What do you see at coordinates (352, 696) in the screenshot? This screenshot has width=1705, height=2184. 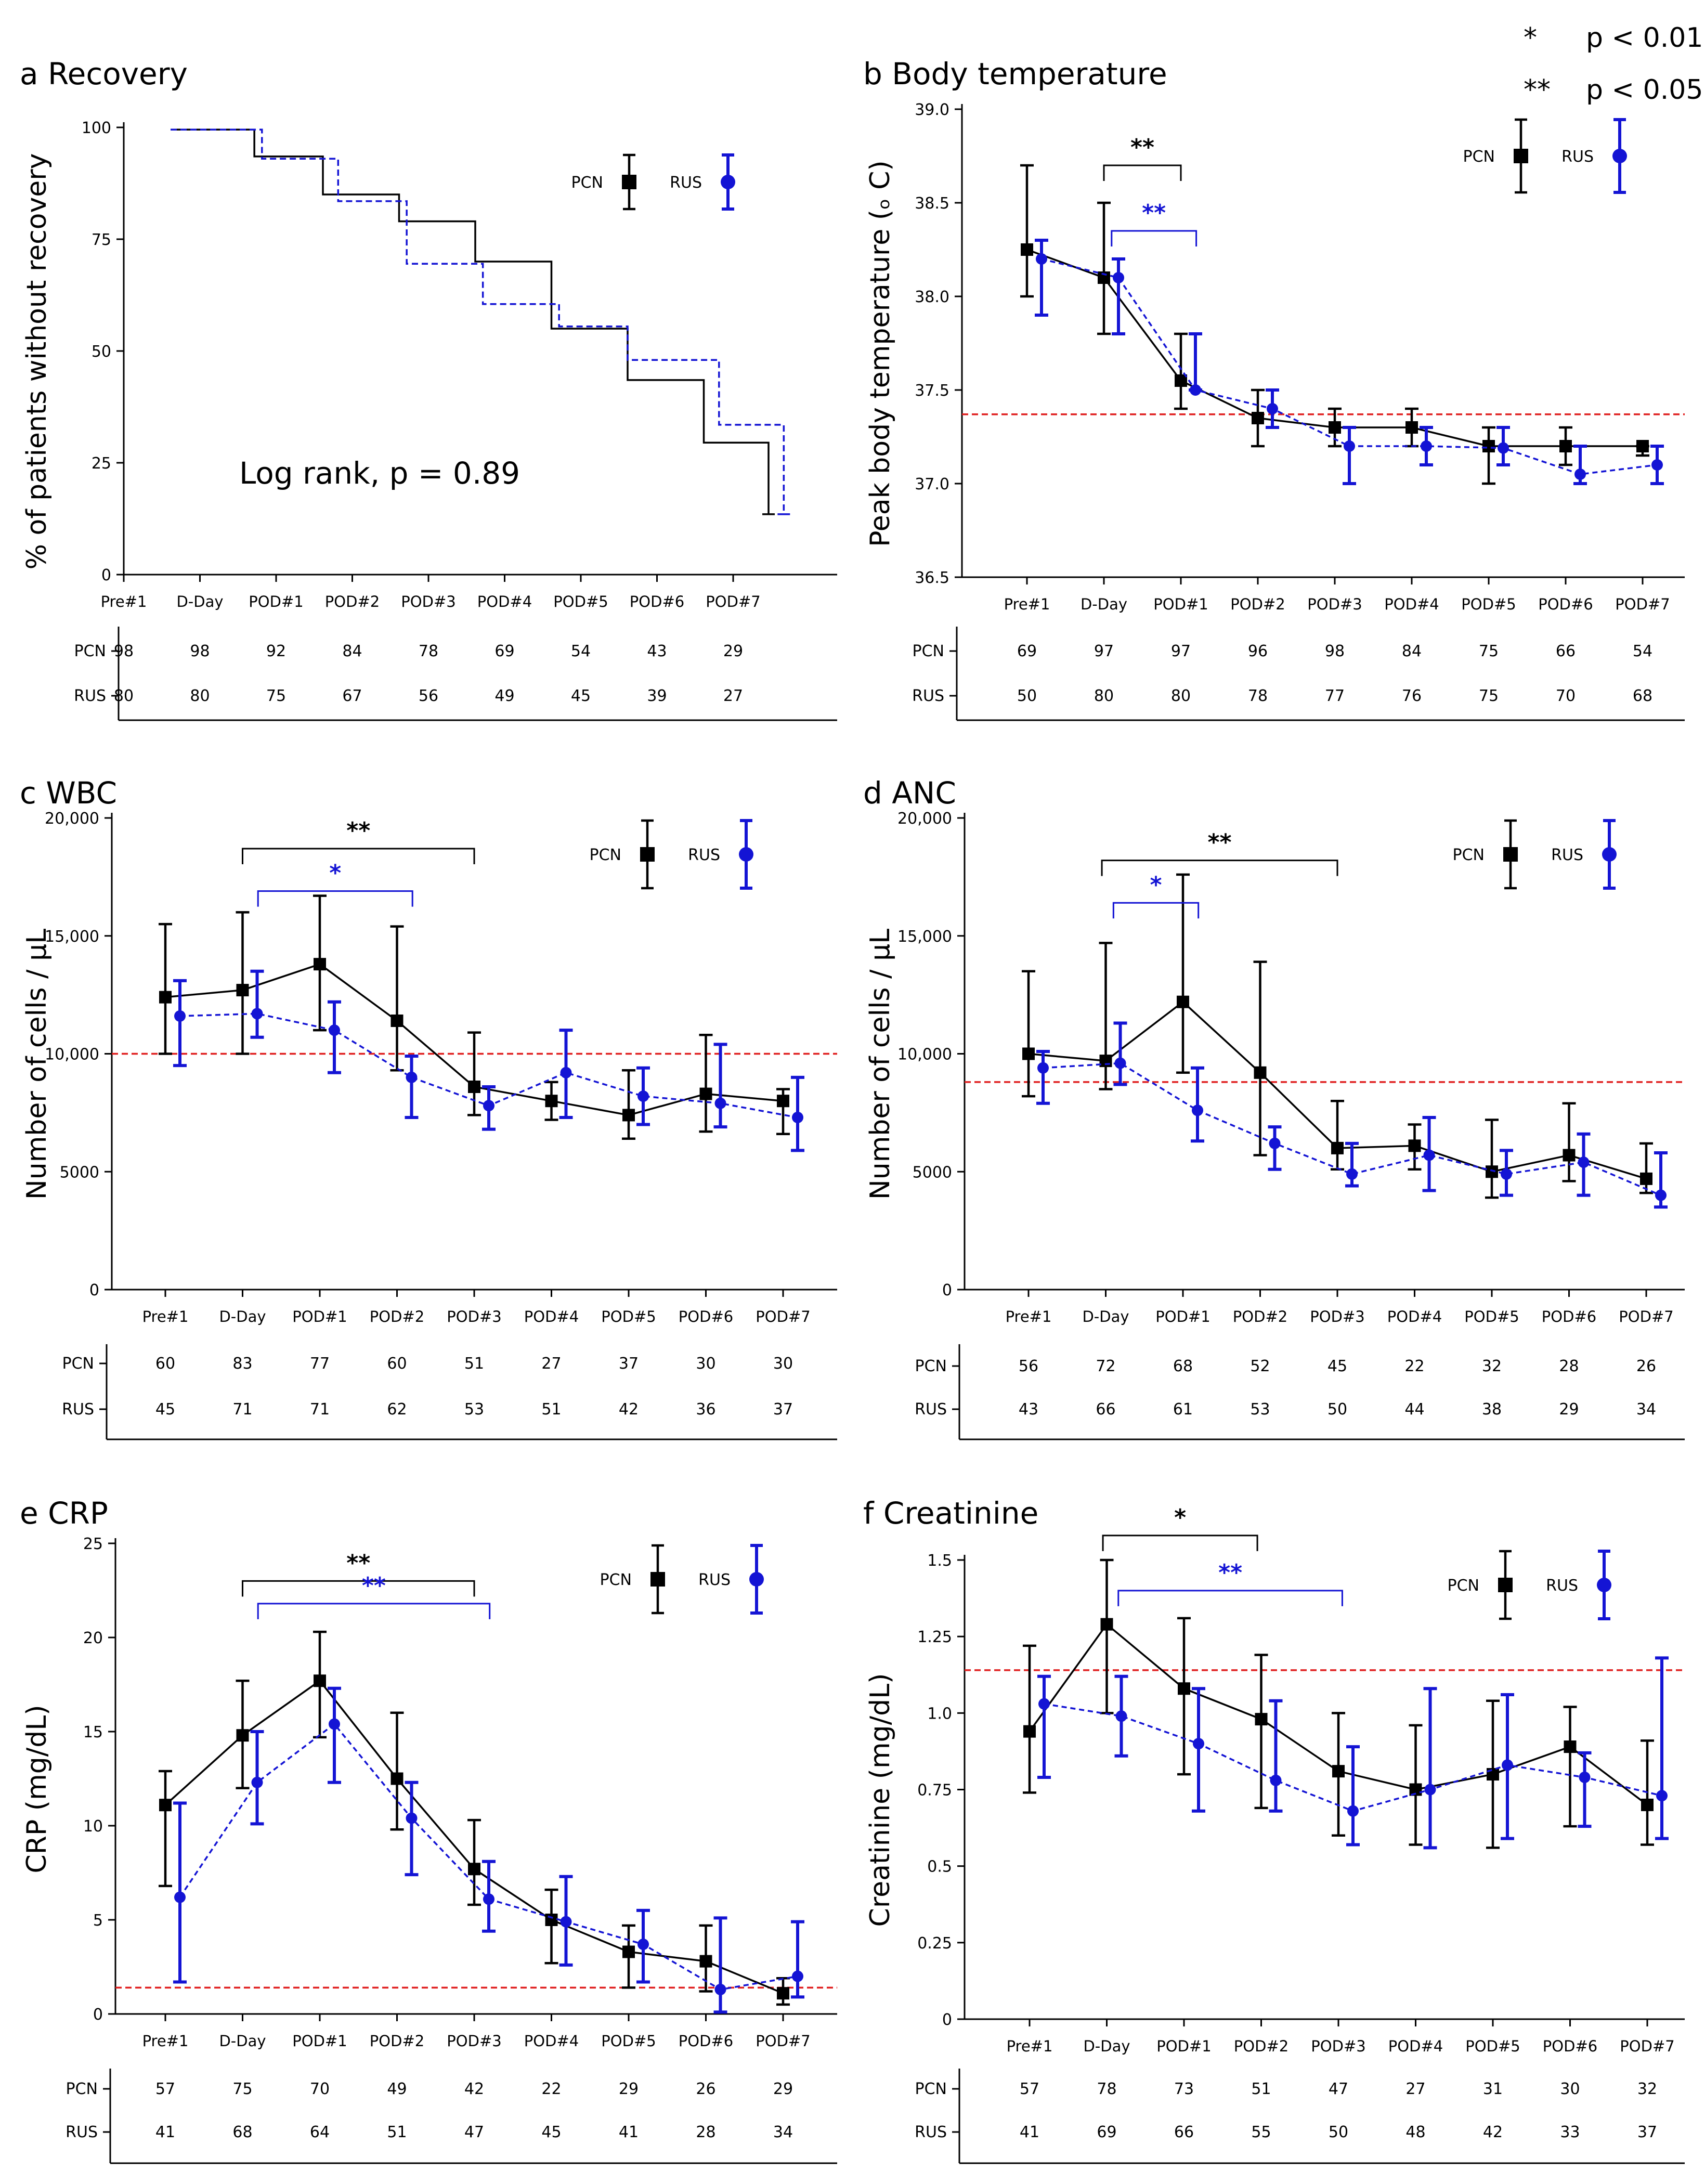 I see `count-cell: 67` at bounding box center [352, 696].